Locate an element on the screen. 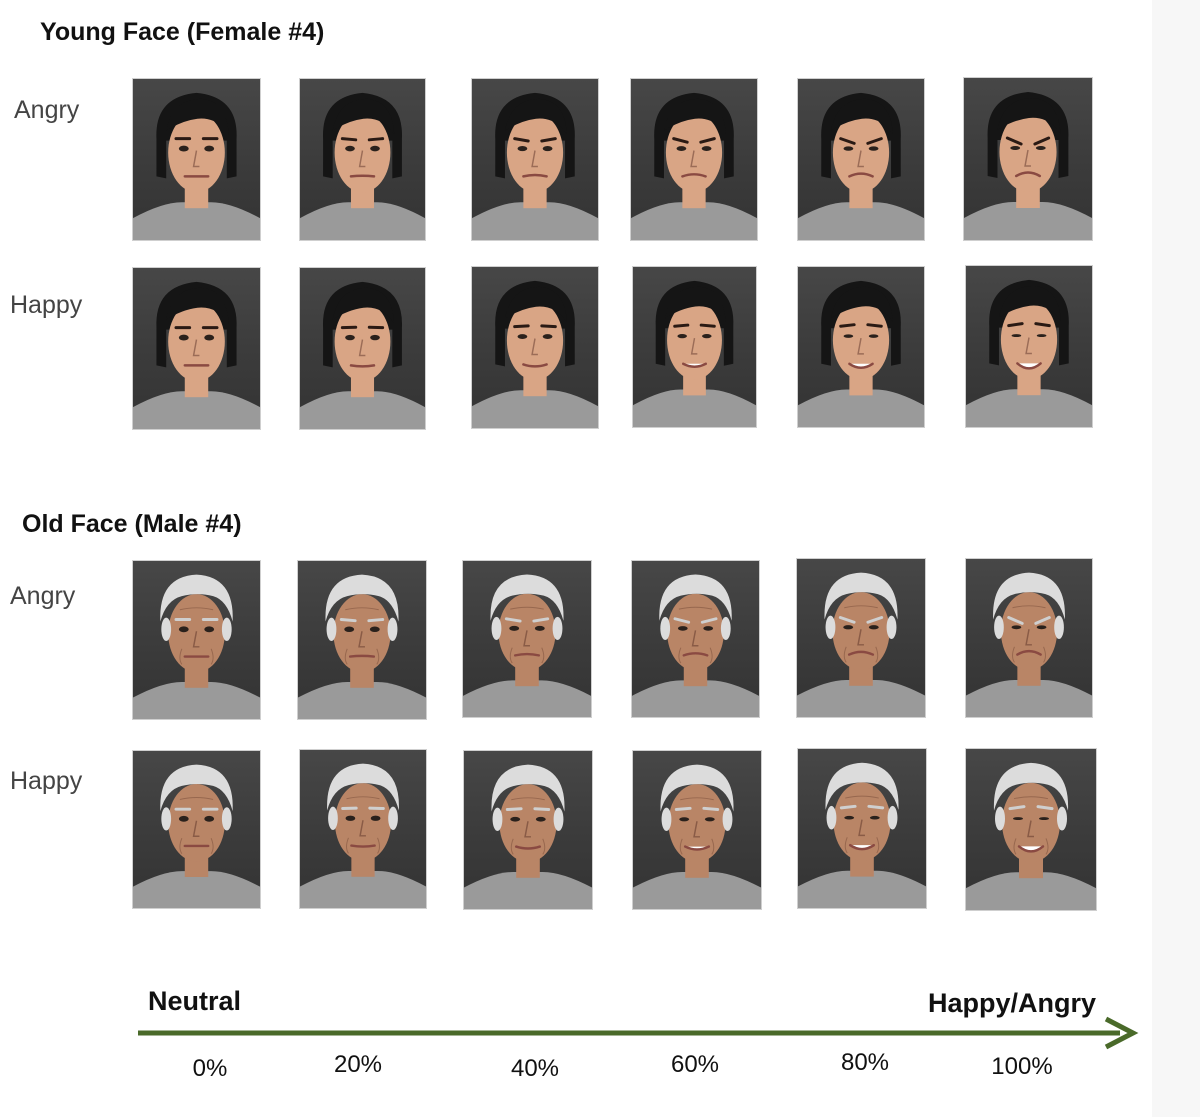 Image resolution: width=1200 pixels, height=1117 pixels. old-face-title: Old Face (Male #4) is located at coordinates (132, 524).